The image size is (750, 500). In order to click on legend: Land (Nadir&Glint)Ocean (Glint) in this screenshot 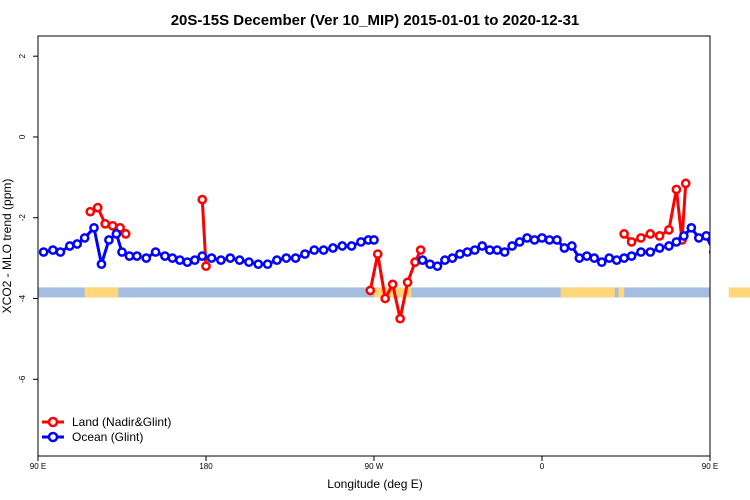, I will do `click(106, 429)`.